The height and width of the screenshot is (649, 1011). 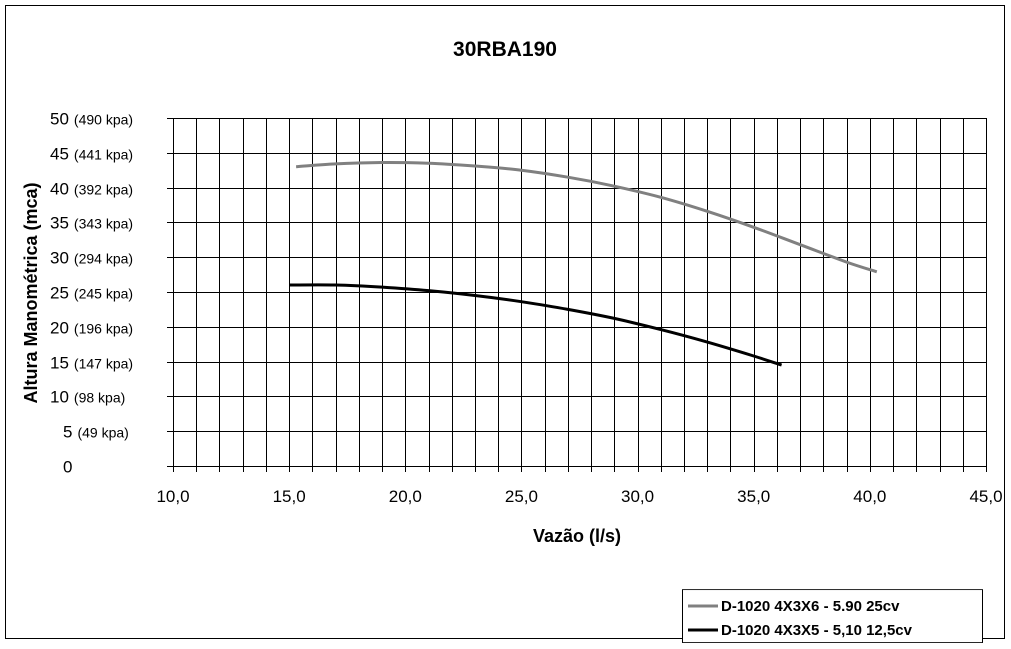 I want to click on y-tick-kpa-label: (490 kpa), so click(x=103, y=120).